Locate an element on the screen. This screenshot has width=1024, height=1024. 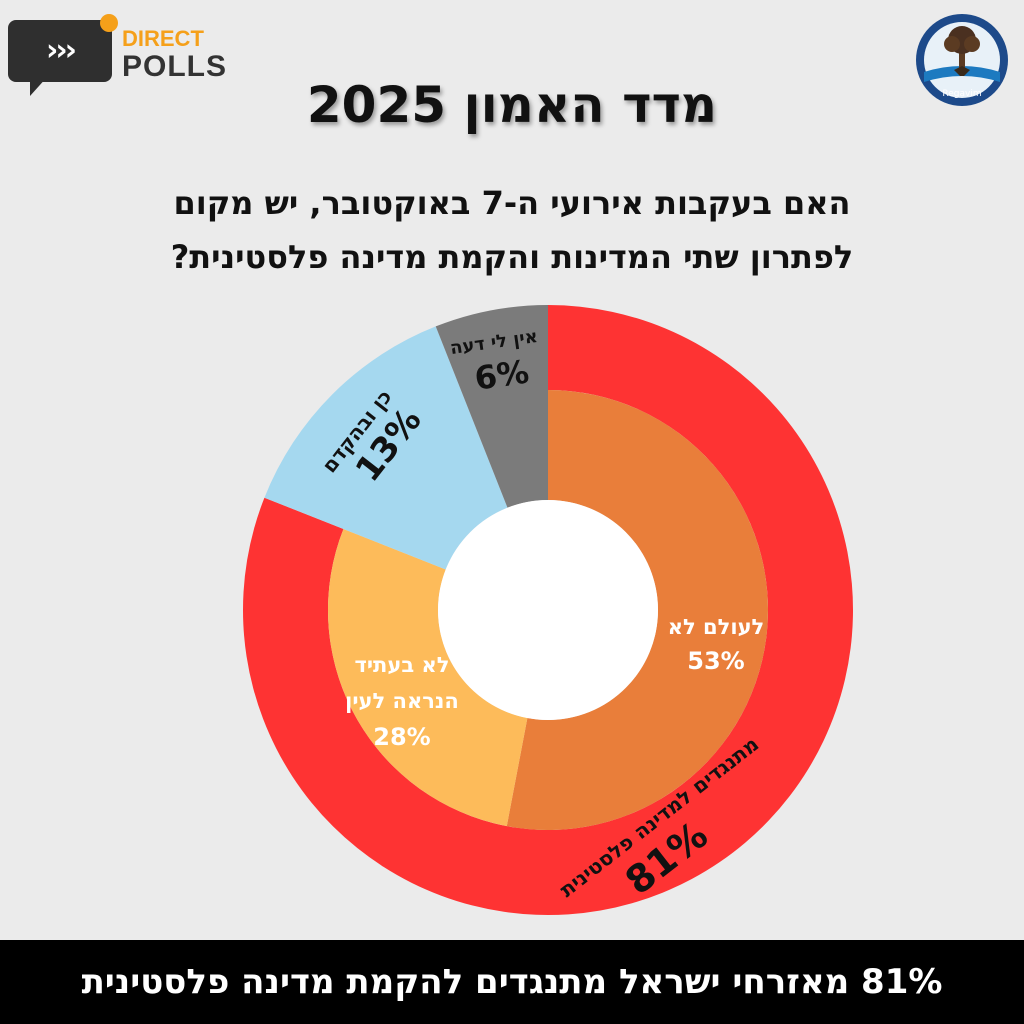
chevrons-icon: ››› is located at coordinates (60, 51).